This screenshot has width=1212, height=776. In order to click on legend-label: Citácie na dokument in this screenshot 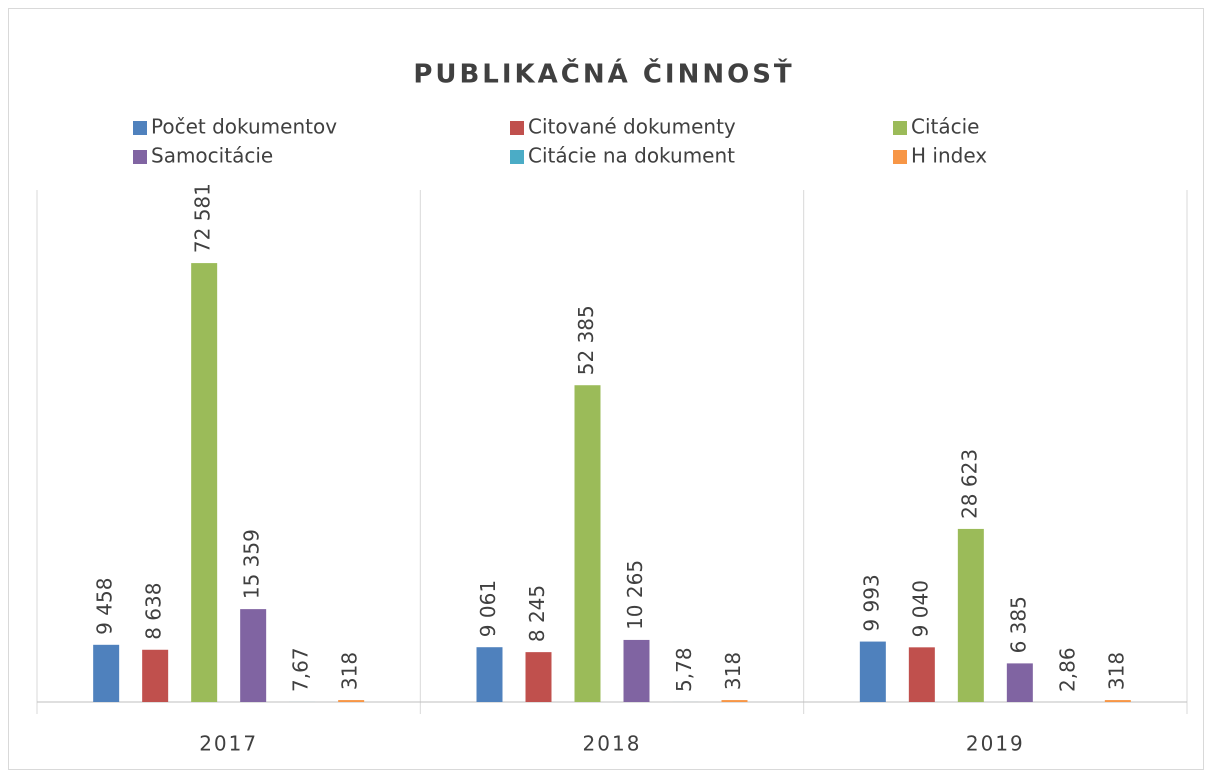, I will do `click(631, 156)`.